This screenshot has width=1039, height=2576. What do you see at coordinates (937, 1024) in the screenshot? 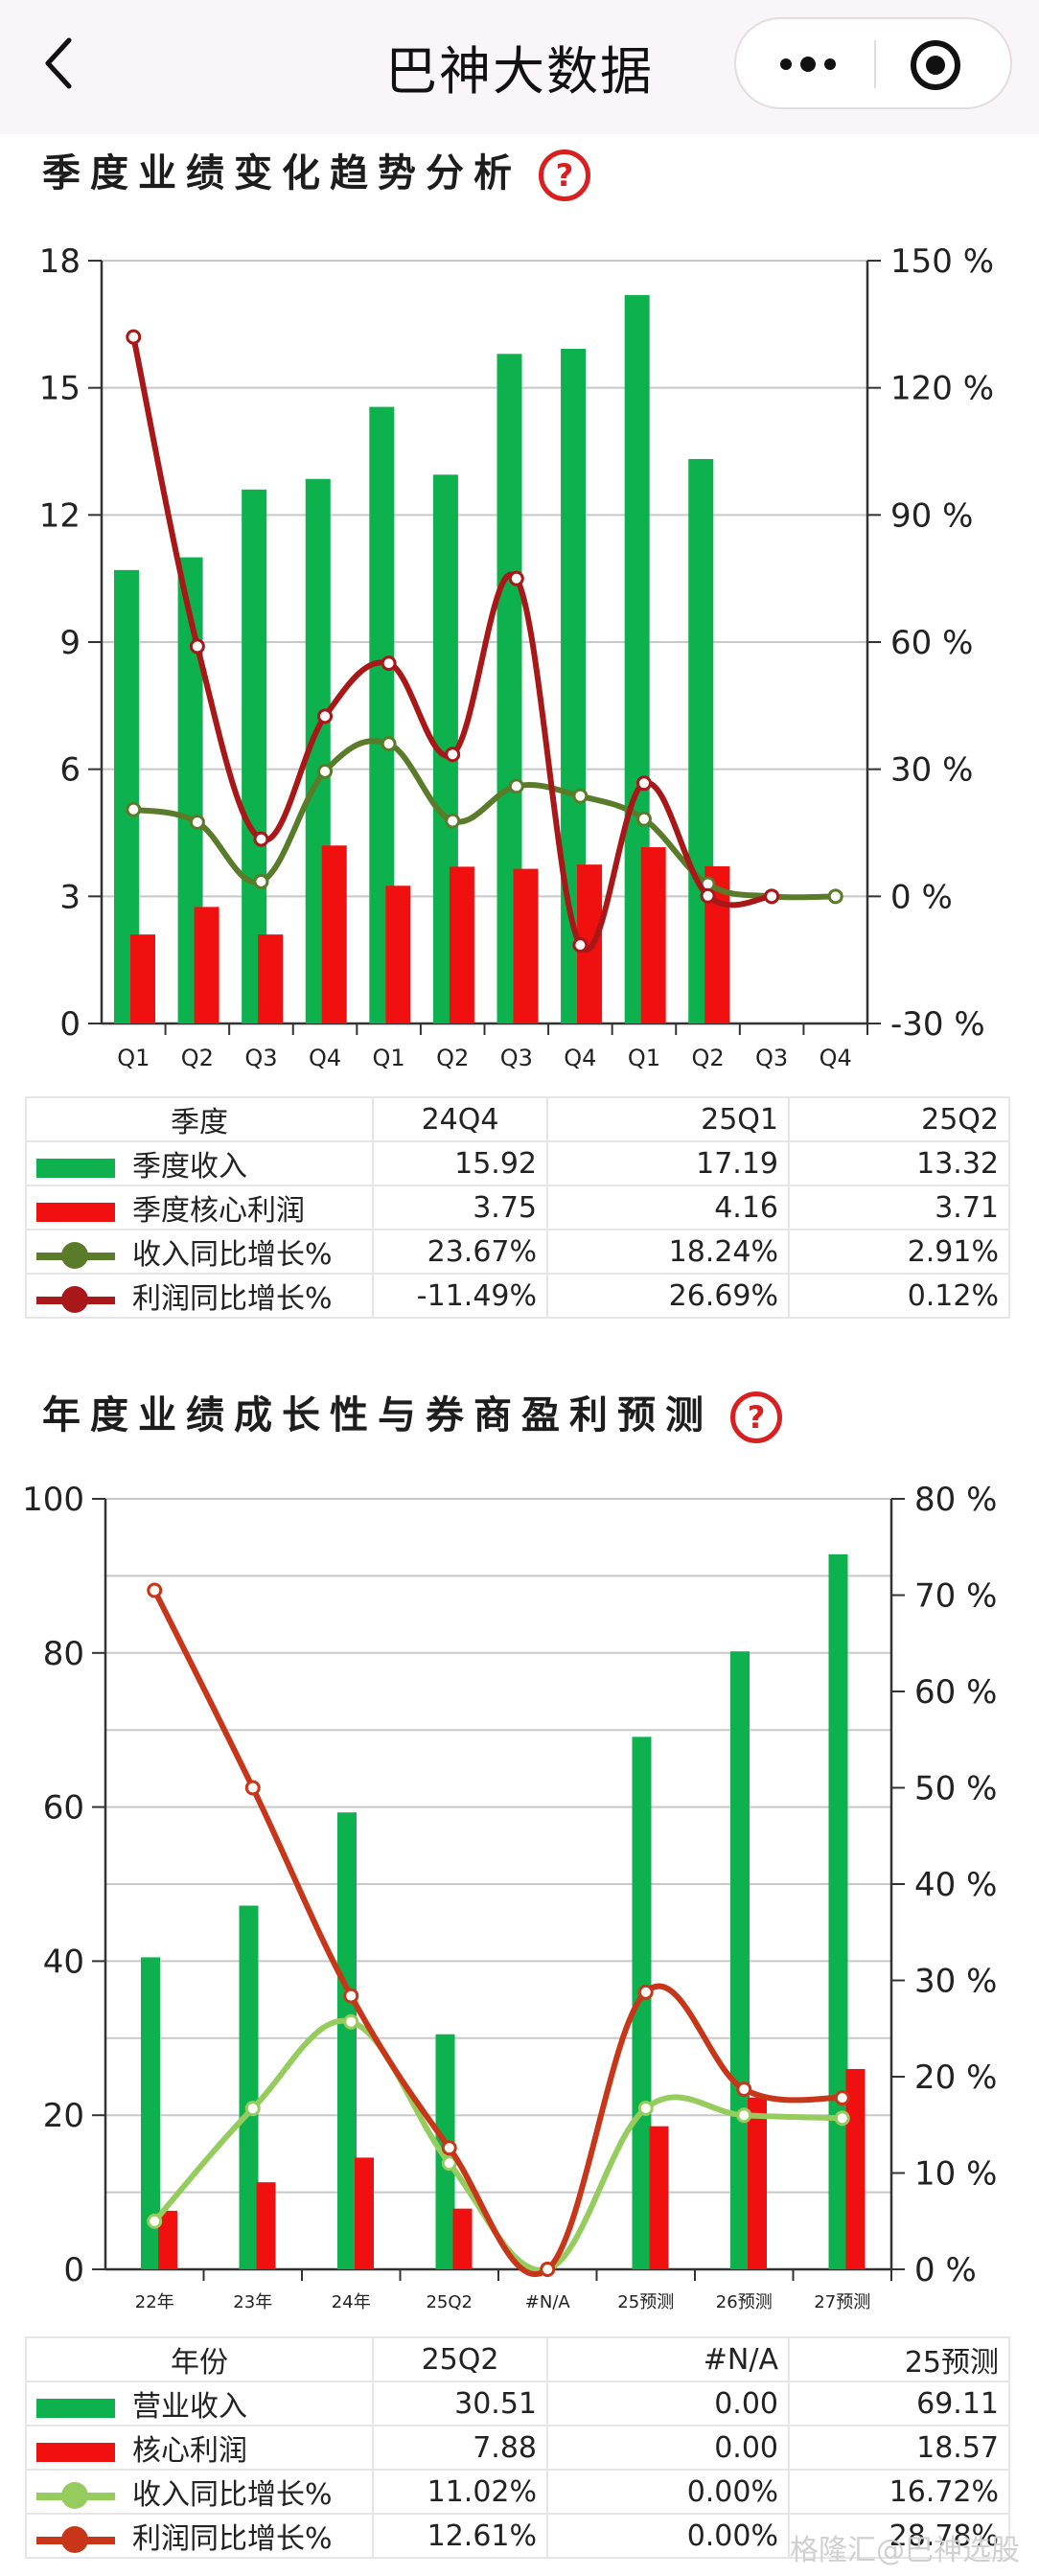
I see `y2-tick-label: -30 %` at bounding box center [937, 1024].